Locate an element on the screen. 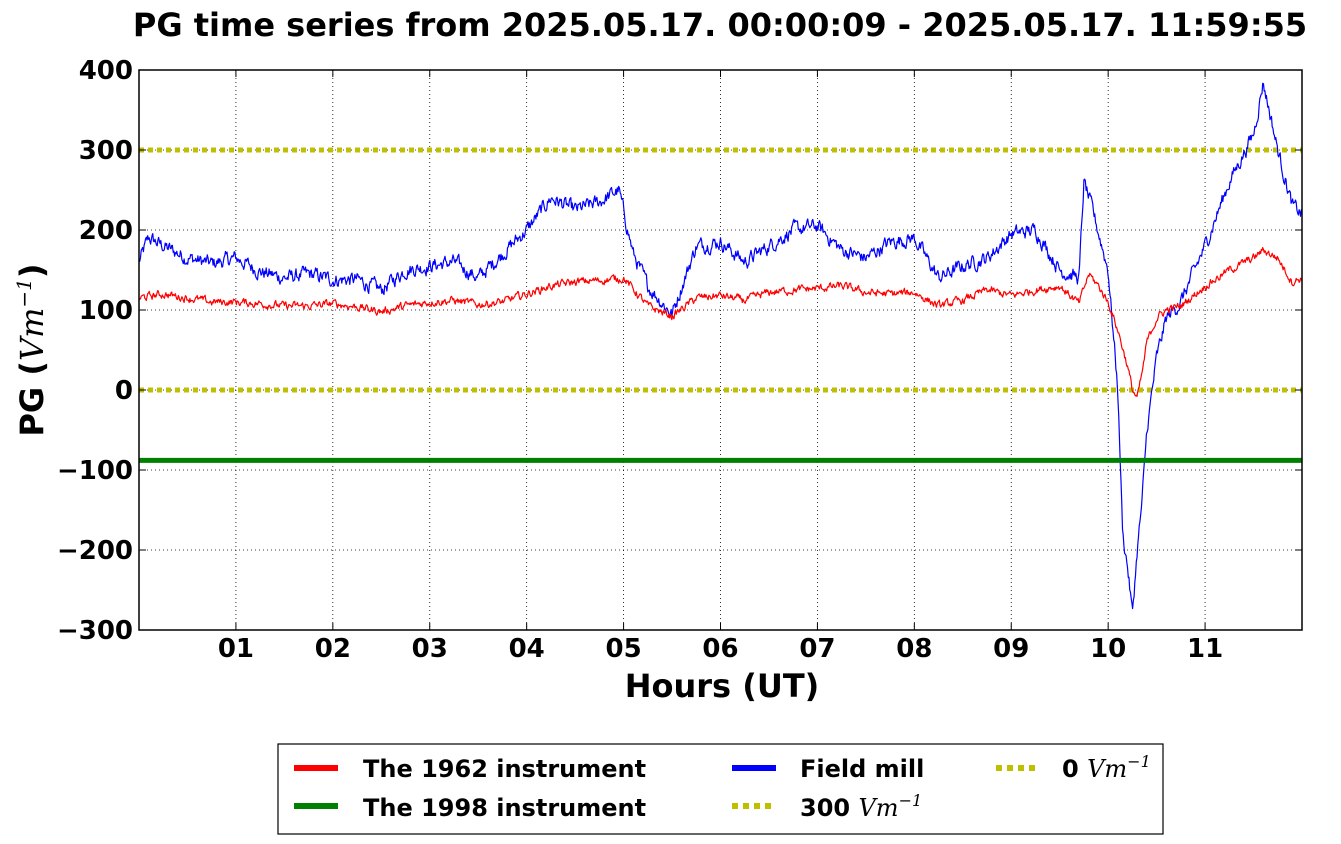 The width and height of the screenshot is (1341, 844). legend-0-unit: Vm is located at coordinates (1107, 769).